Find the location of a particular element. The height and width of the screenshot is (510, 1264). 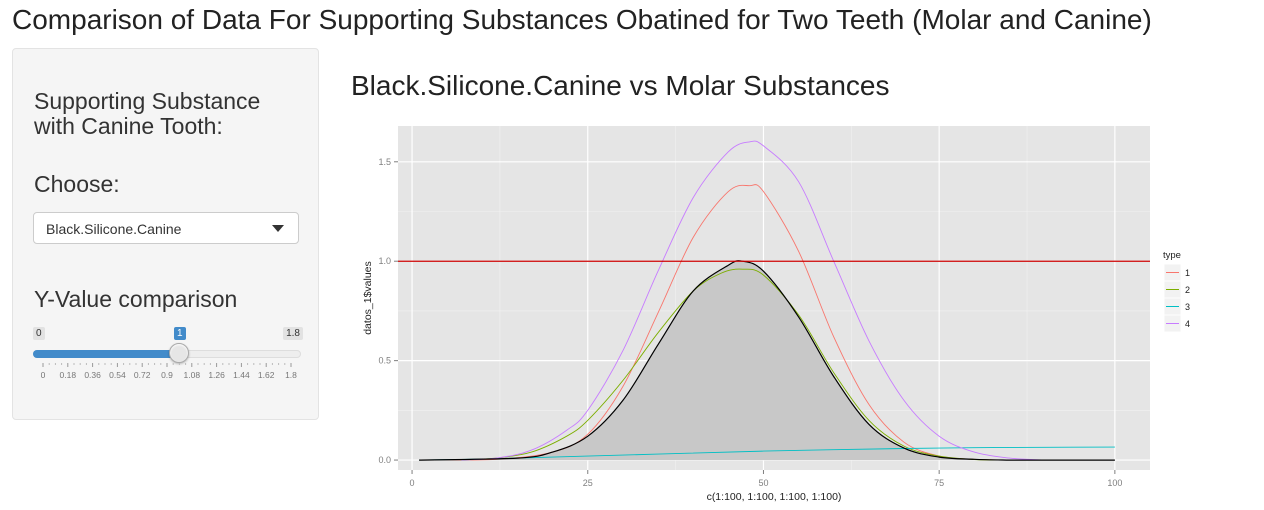

slider-tick-label: 0.72 is located at coordinates (142, 375).